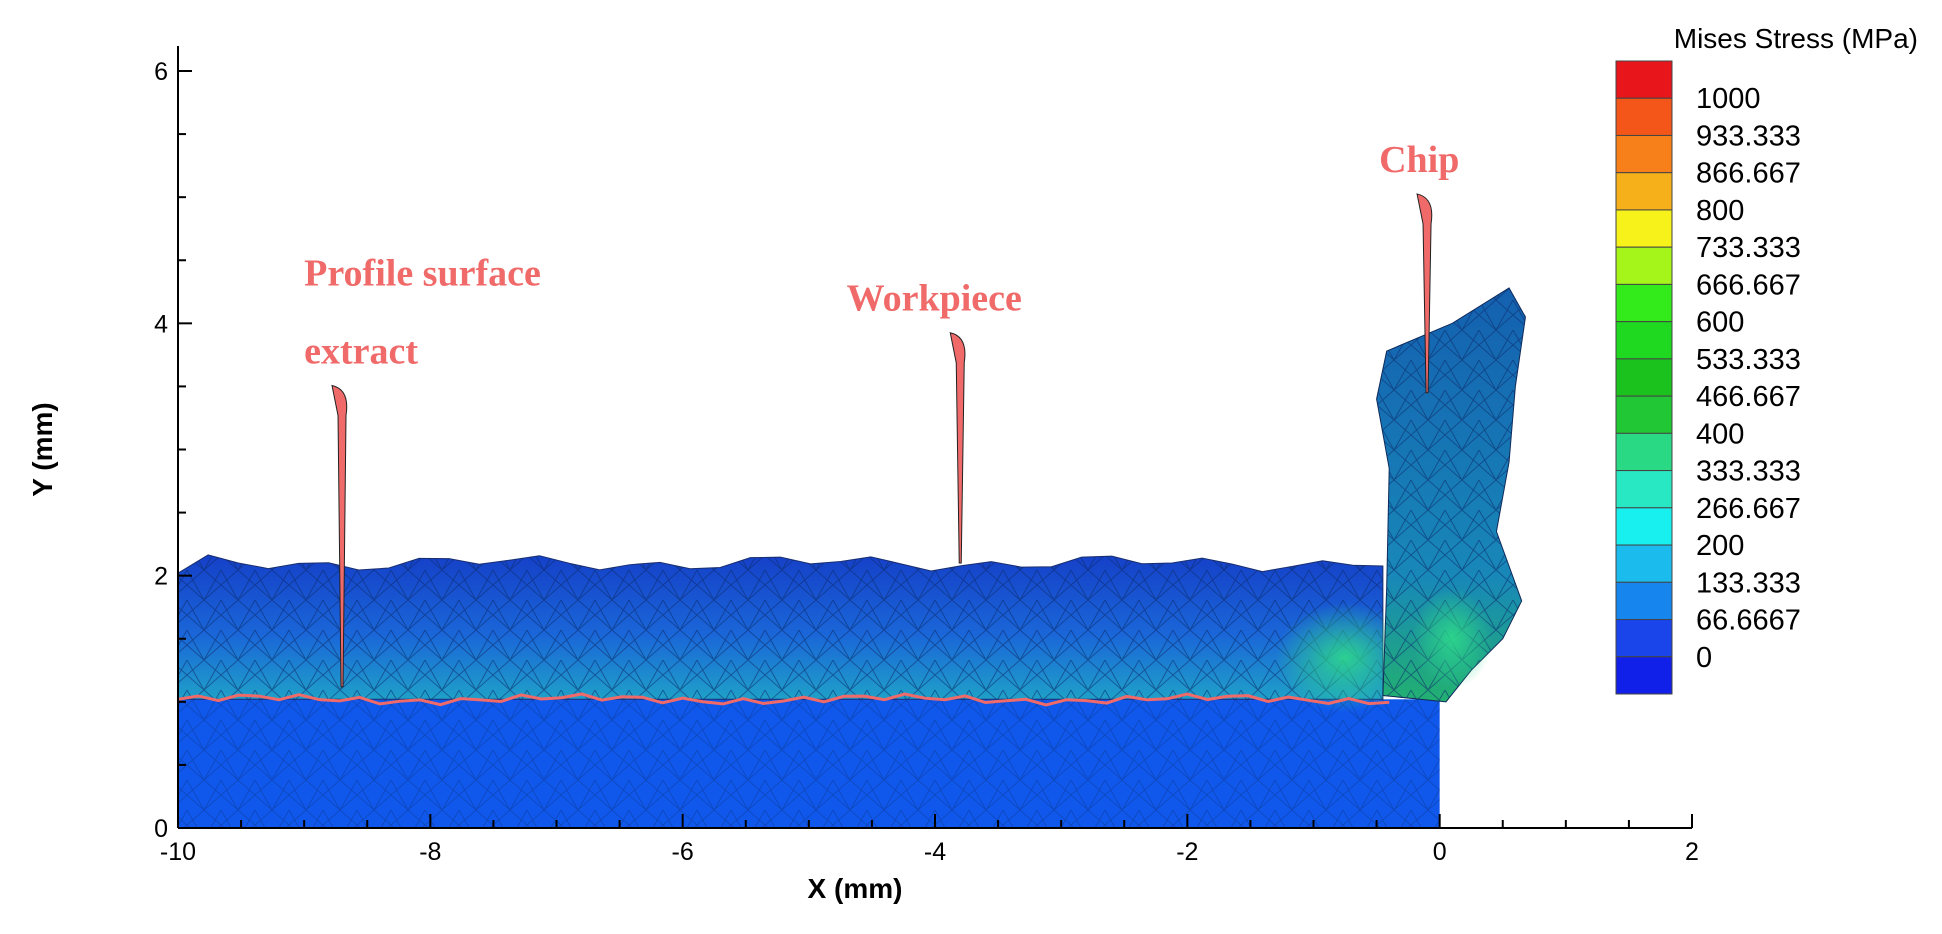 This screenshot has height=934, width=1942. Describe the element at coordinates (809, 763) in the screenshot. I see `base-mesh` at that location.